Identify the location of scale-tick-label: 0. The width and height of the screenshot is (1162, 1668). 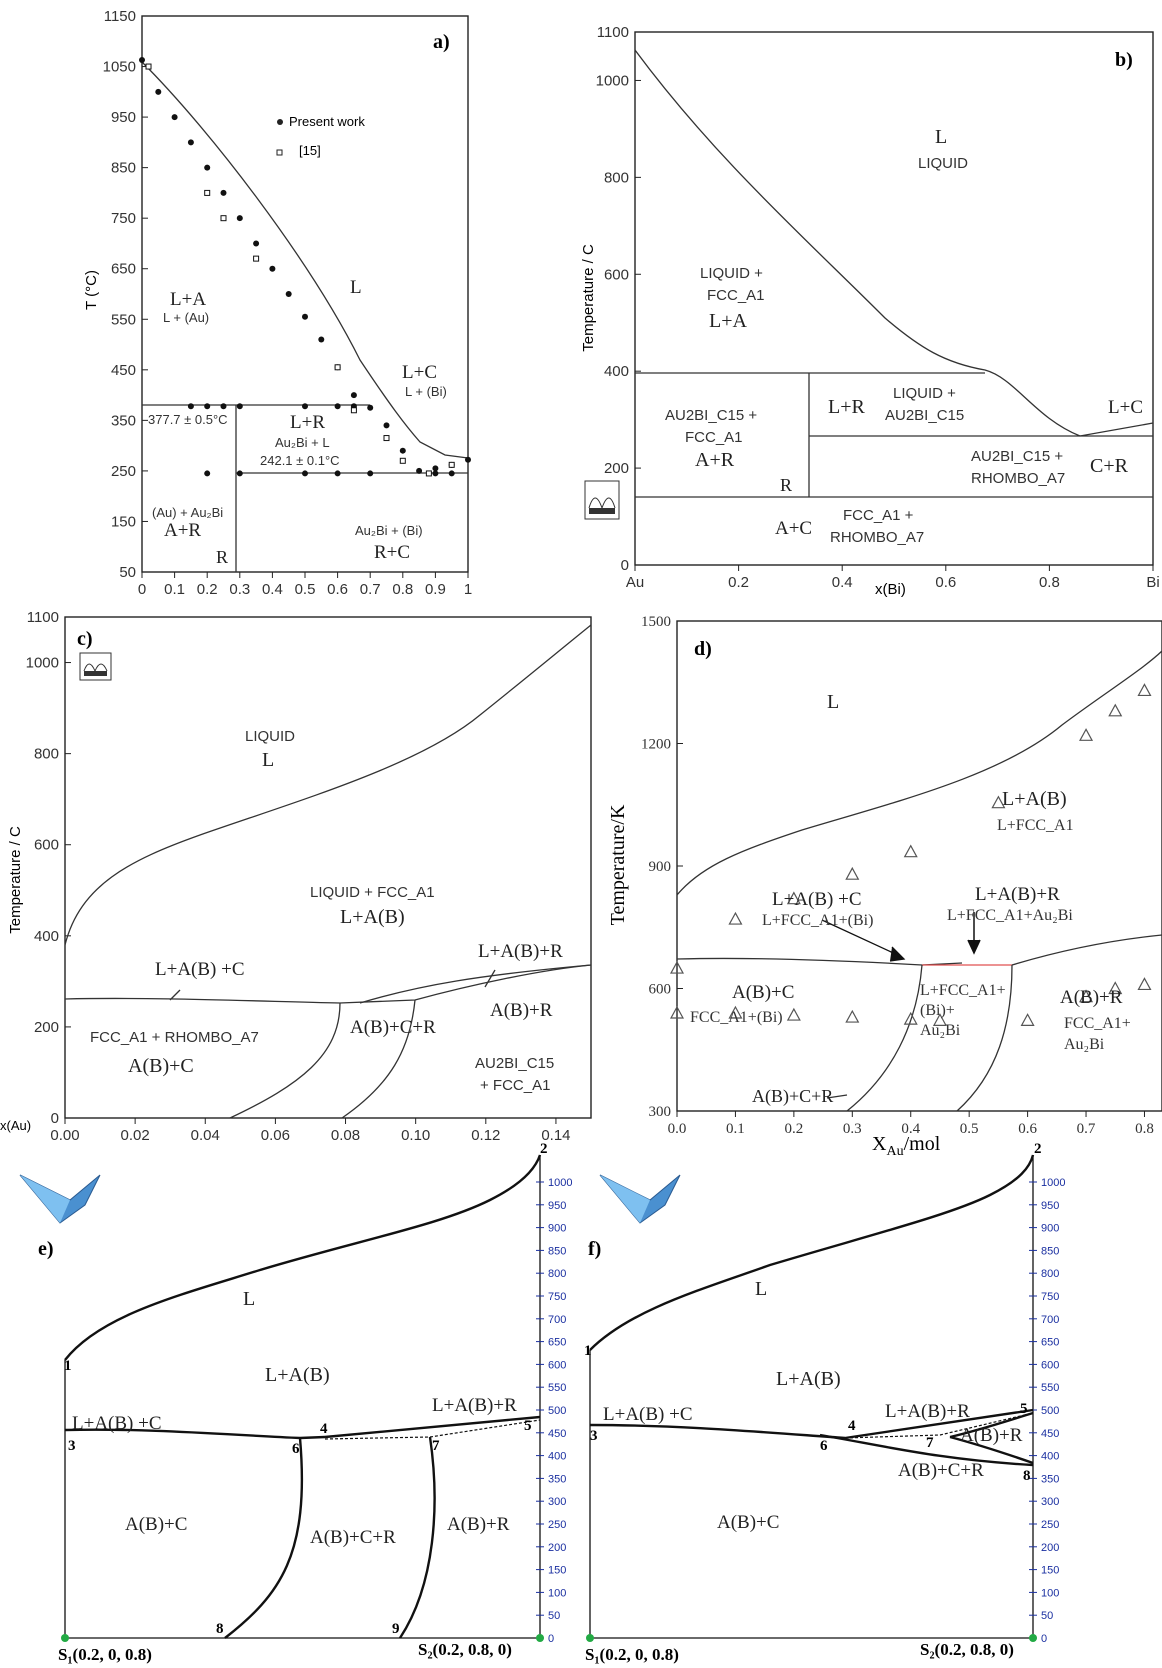
(551, 1639).